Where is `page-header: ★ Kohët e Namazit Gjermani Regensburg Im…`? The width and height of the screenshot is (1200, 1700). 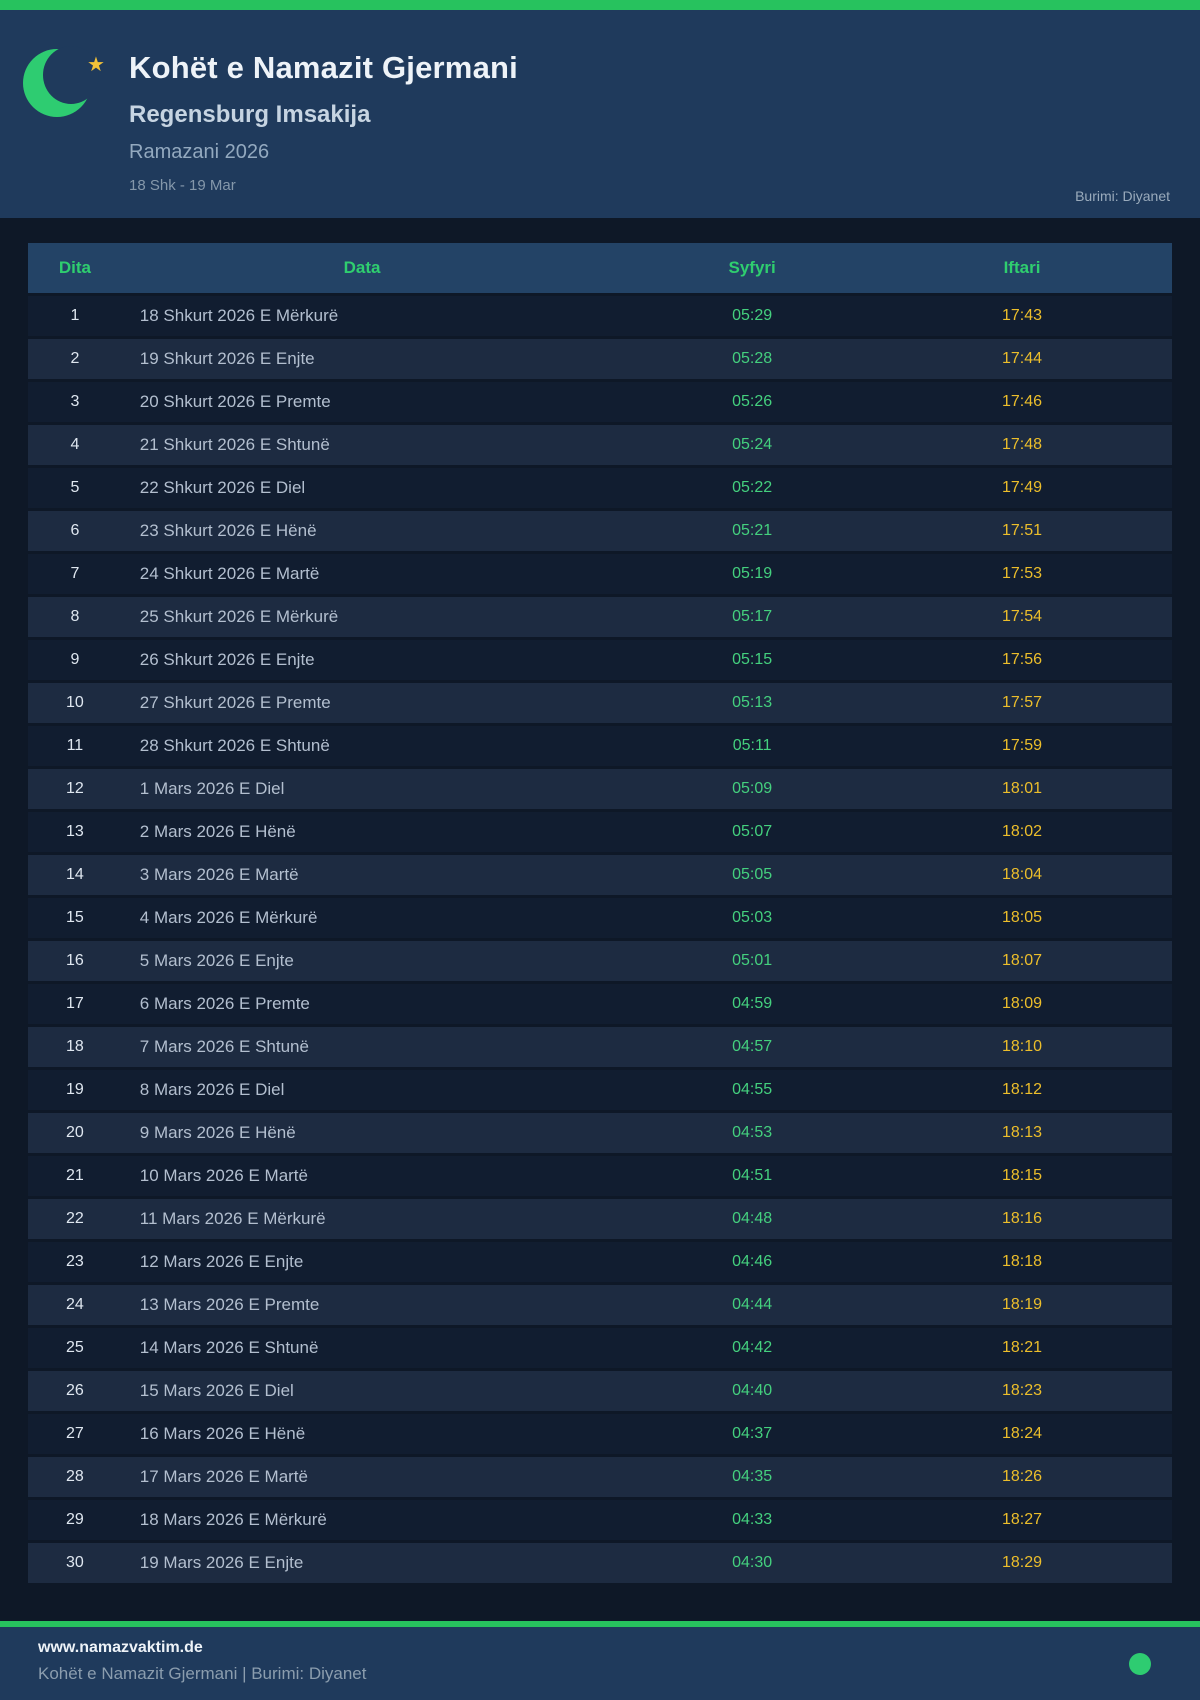 page-header: ★ Kohët e Namazit Gjermani Regensburg Im… is located at coordinates (600, 114).